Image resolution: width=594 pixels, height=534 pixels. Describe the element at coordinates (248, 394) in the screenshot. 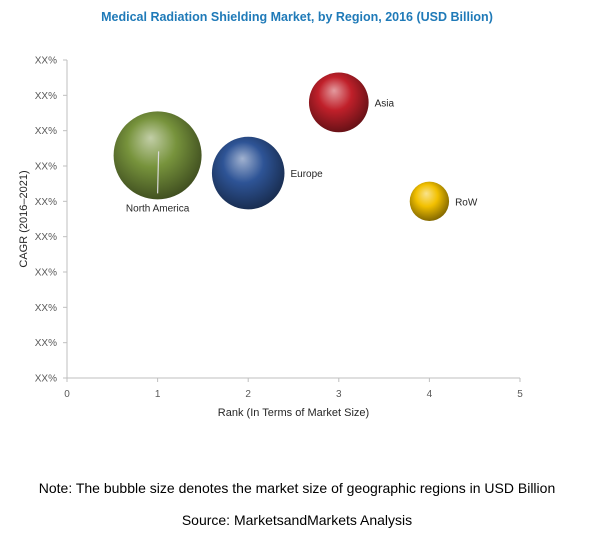

I see `x-tick-label: 2` at that location.